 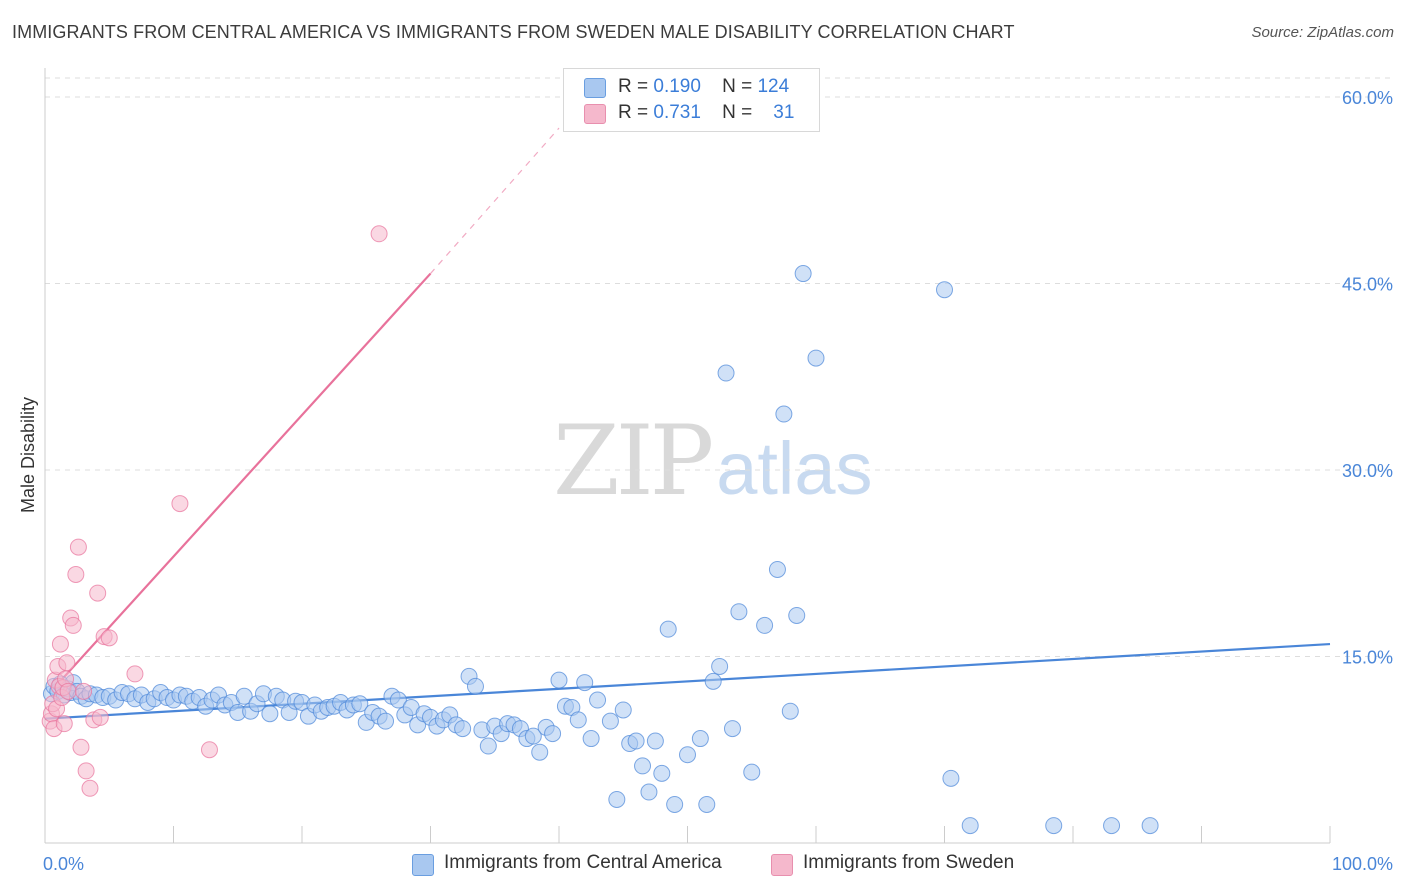 What do you see at coordinates (595, 88) in the screenshot?
I see `legend-swatch-central-america` at bounding box center [595, 88].